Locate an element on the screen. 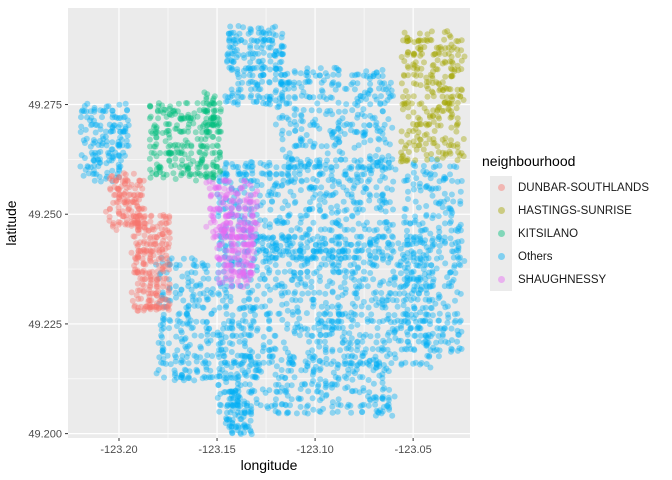  legend-item-others: Others is located at coordinates (570, 256).